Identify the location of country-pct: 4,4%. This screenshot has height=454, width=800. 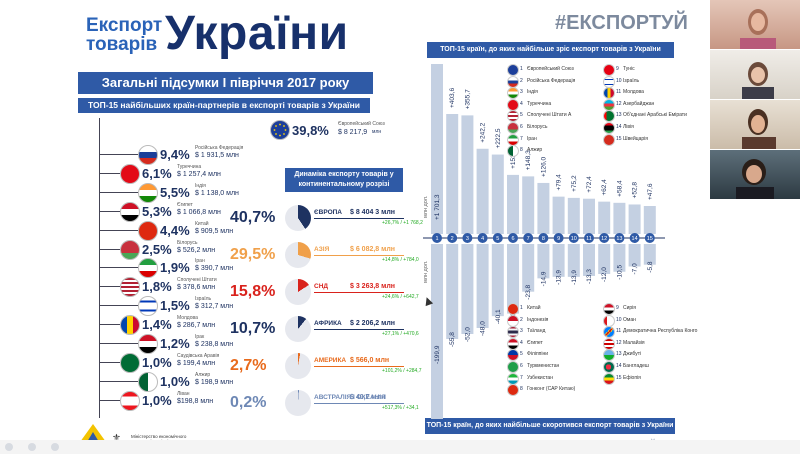
(175, 230).